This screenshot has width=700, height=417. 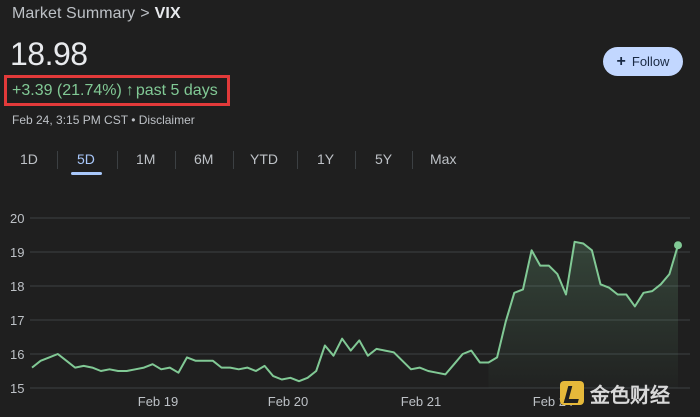 What do you see at coordinates (326, 159) in the screenshot?
I see `tab-1y: 1Y` at bounding box center [326, 159].